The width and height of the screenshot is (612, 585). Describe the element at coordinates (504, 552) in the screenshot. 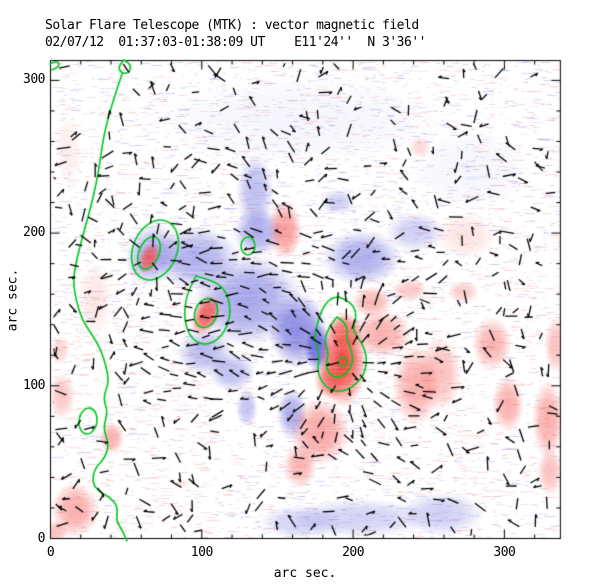

I see `x-tick-label: 300` at that location.